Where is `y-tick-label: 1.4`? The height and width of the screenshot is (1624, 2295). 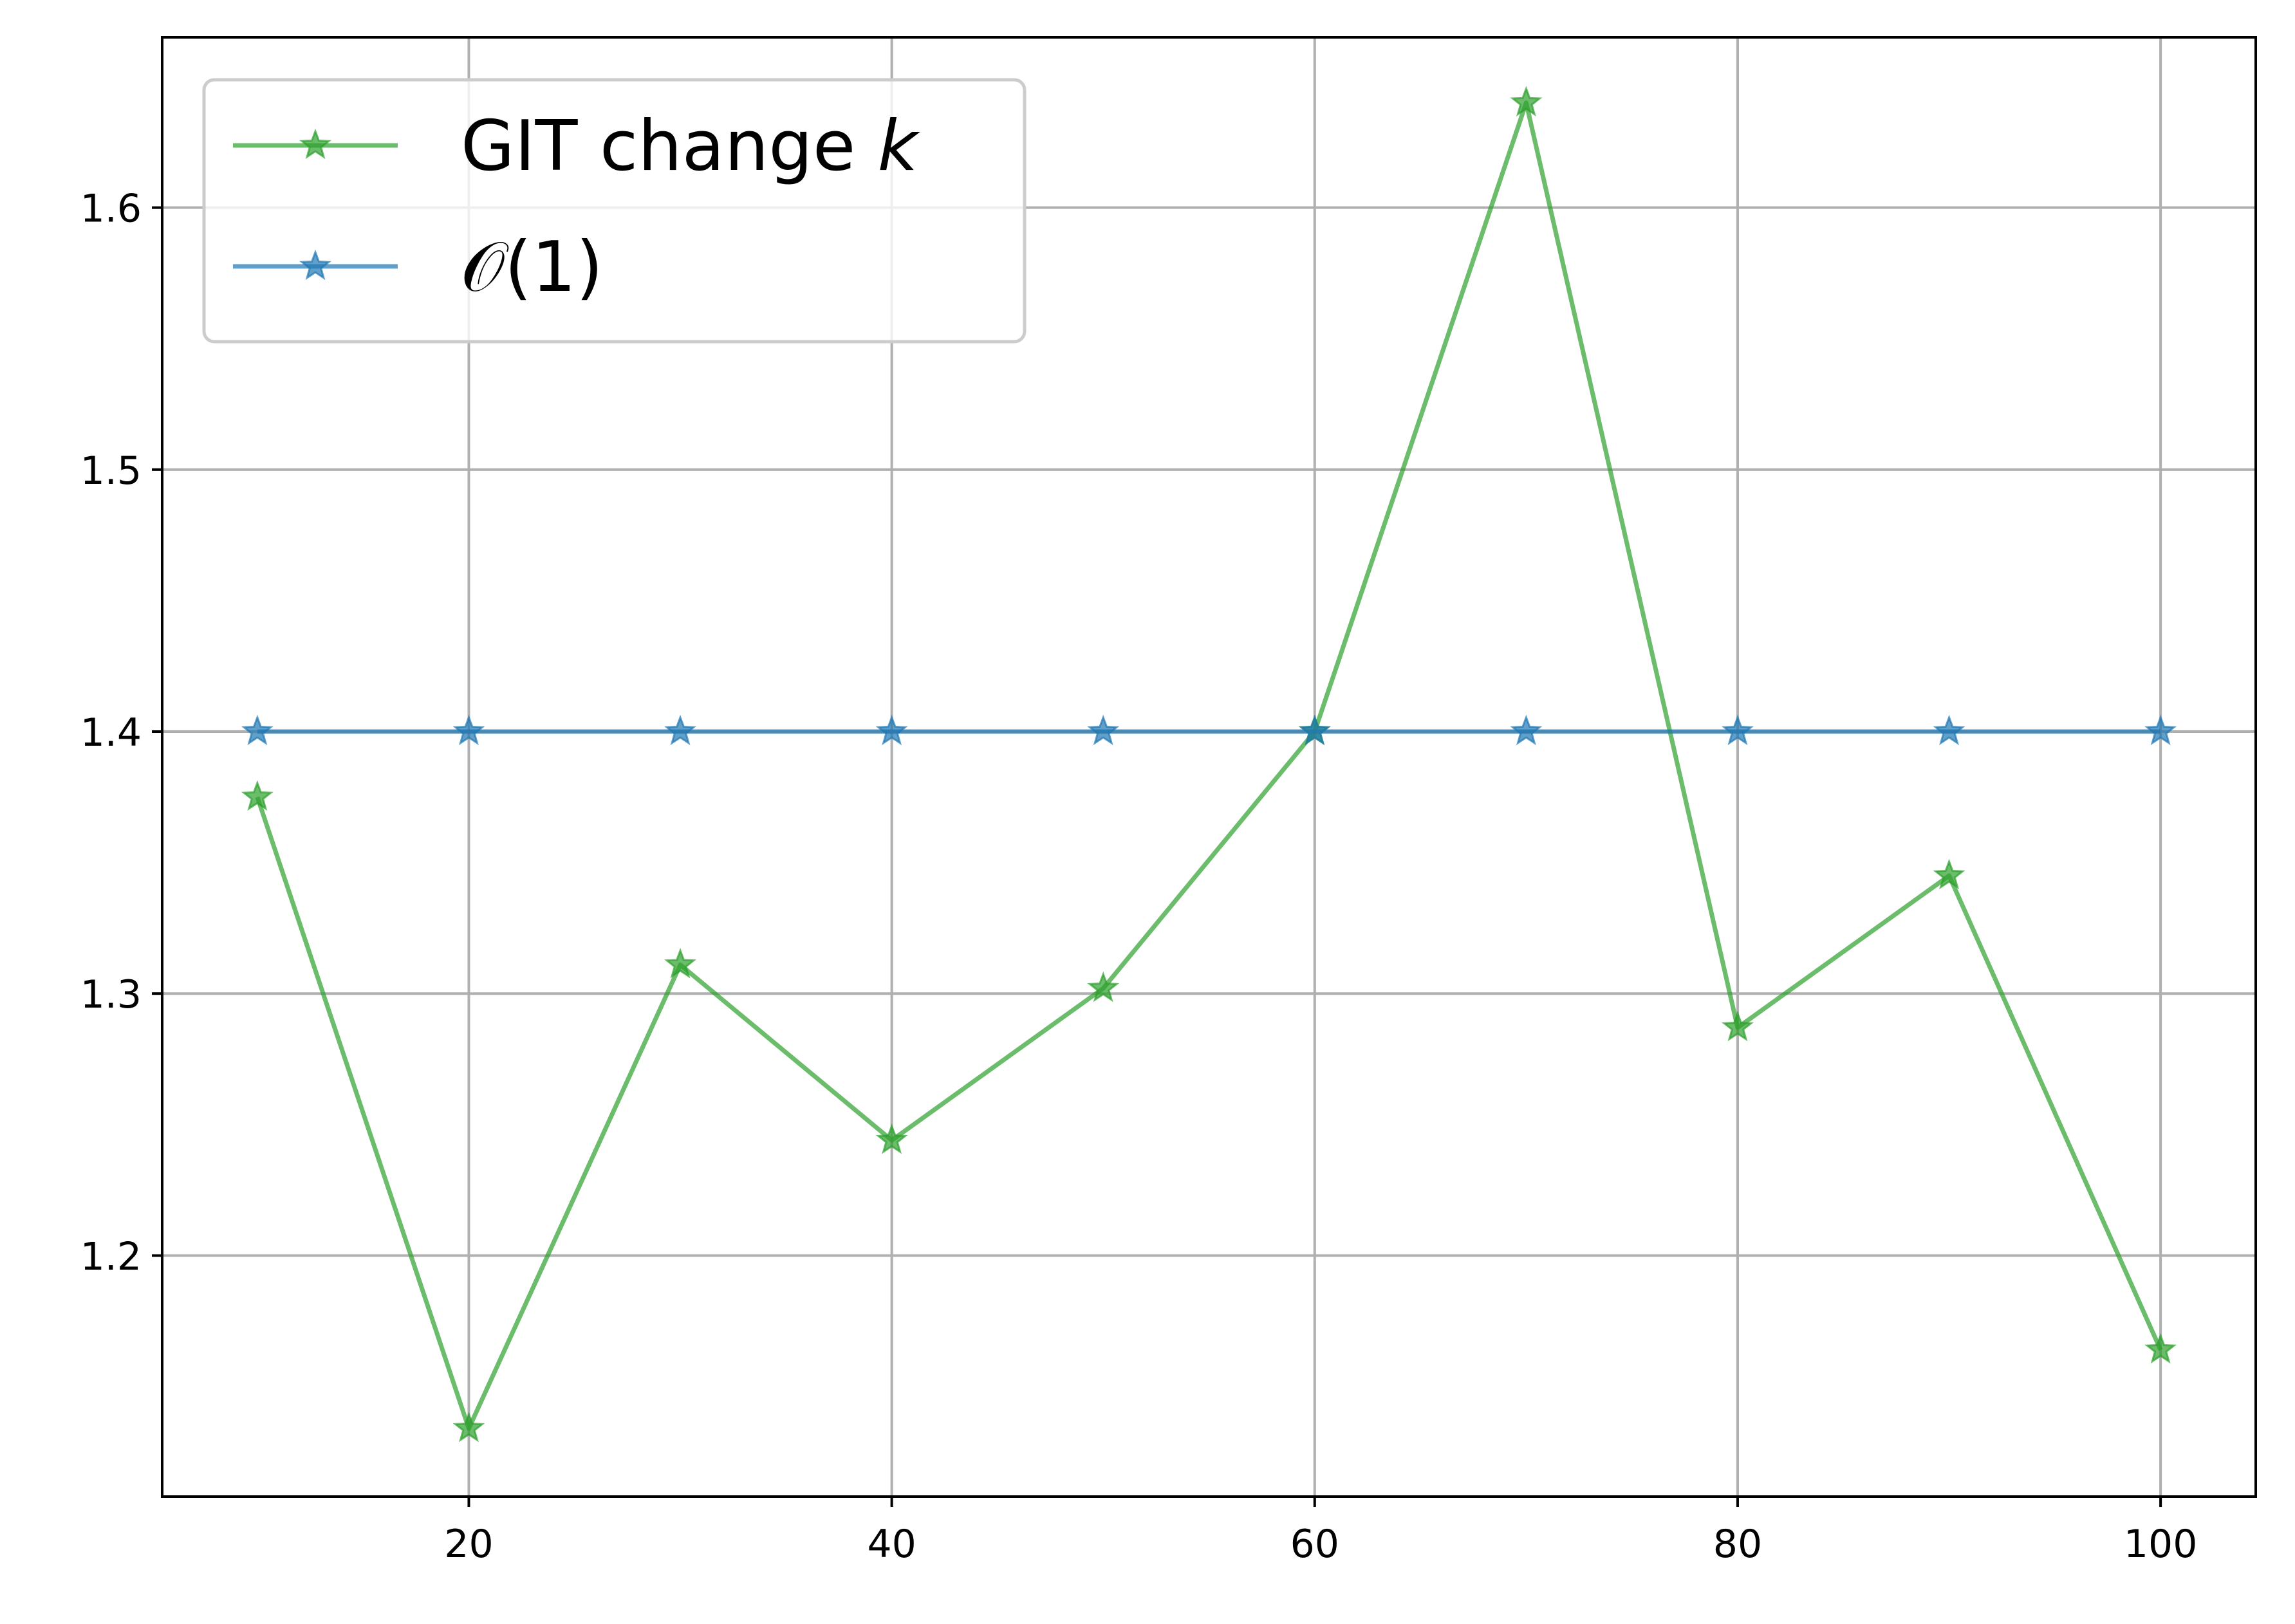 y-tick-label: 1.4 is located at coordinates (111, 732).